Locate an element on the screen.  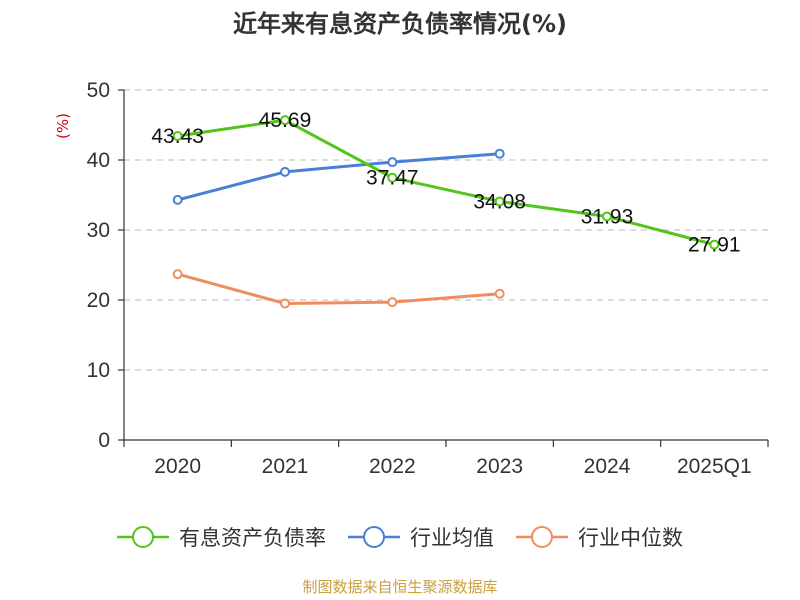
y-tick-label: 40 is located at coordinates (98, 160).